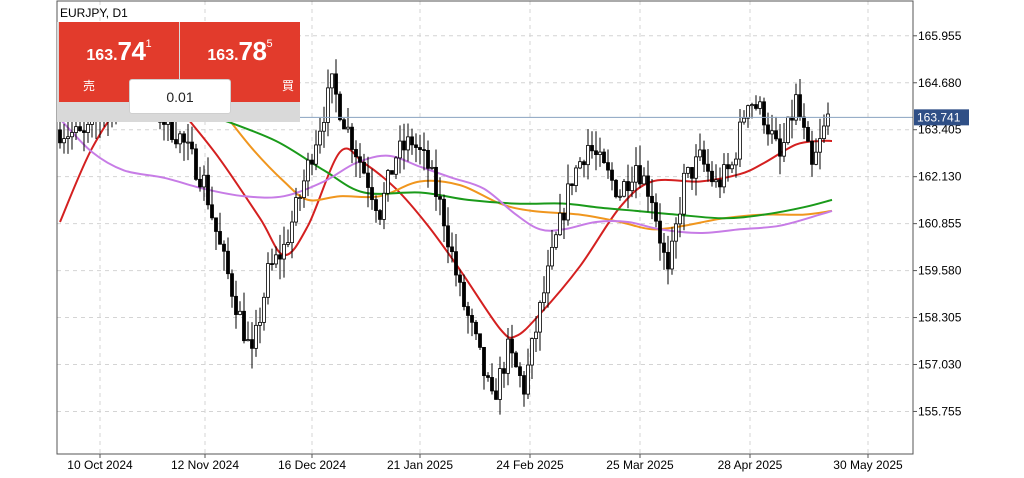 This screenshot has width=1024, height=478. What do you see at coordinates (94, 13) in the screenshot?
I see `symbol-label: EURJPY, D1` at bounding box center [94, 13].